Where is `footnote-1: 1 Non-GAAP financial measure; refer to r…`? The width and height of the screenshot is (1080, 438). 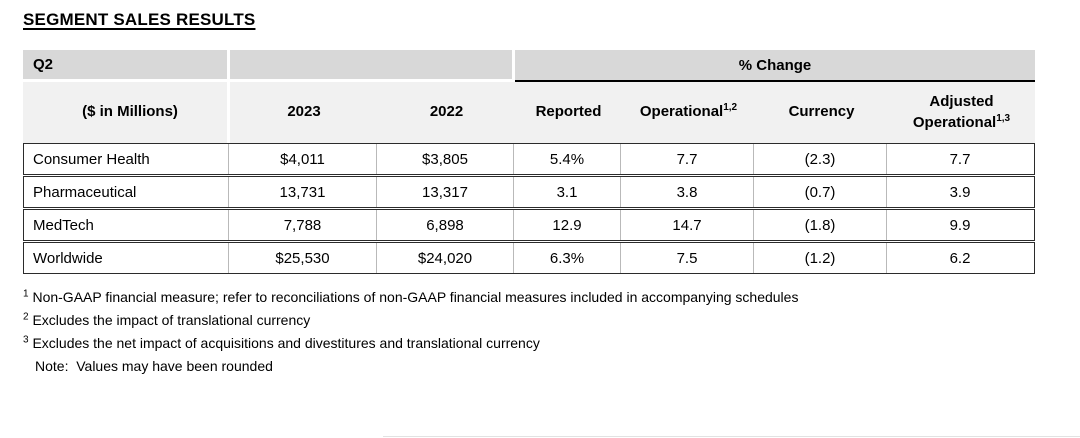
footnote-1: 1 Non-GAAP financial measure; refer to r… is located at coordinates (411, 296).